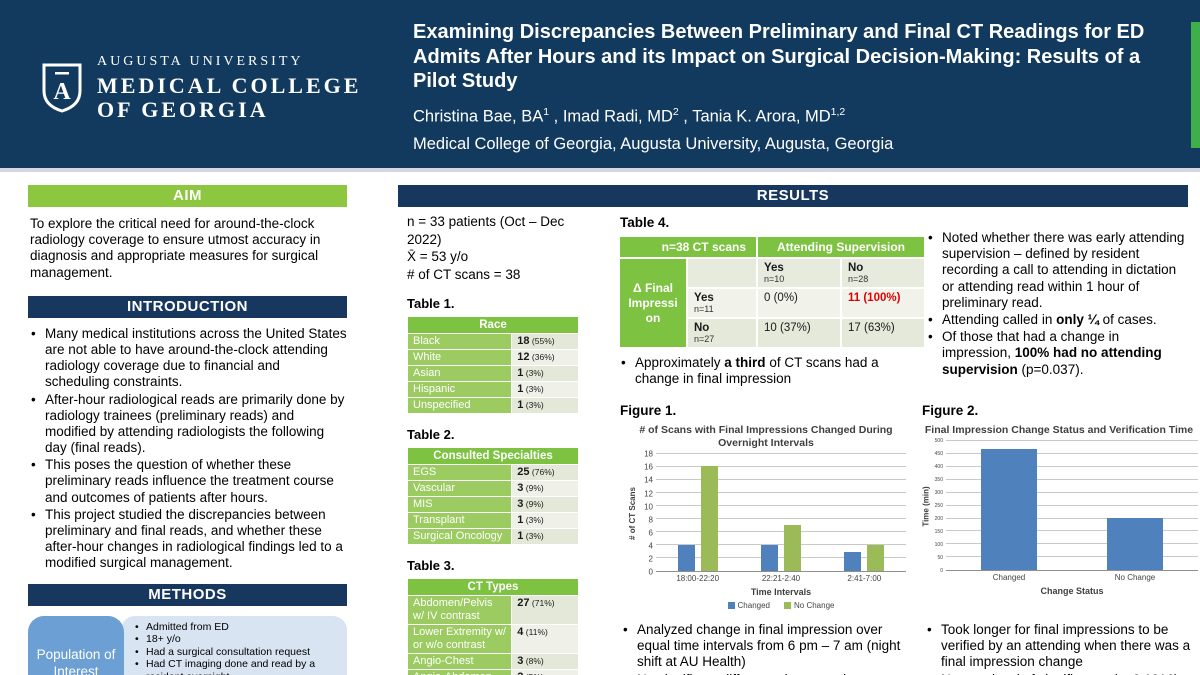  I want to click on author-name: Imad Radi, MD, so click(617, 116).